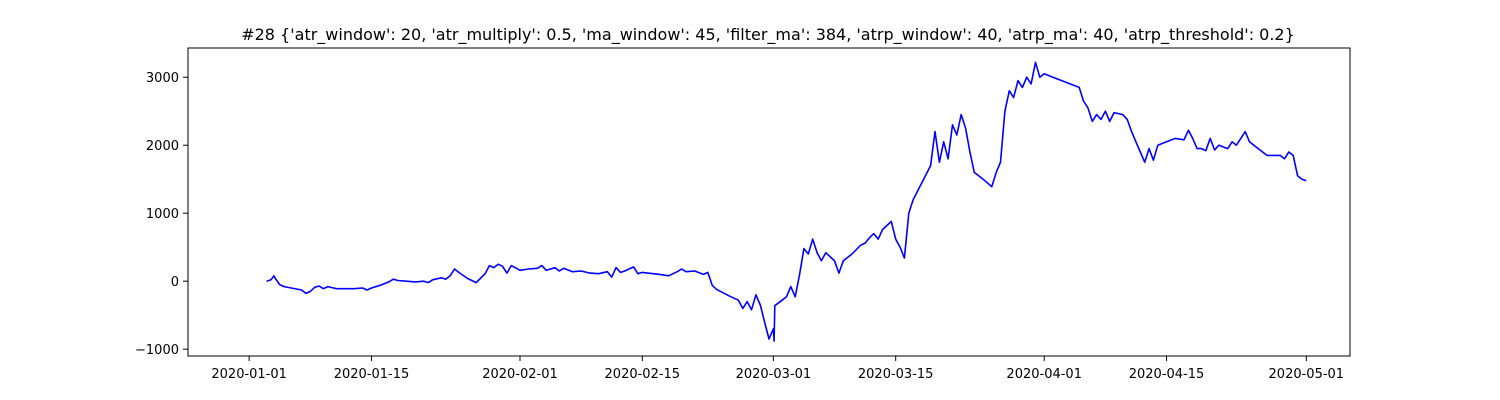 This screenshot has width=1500, height=400. What do you see at coordinates (896, 374) in the screenshot?
I see `x-tick-label: 2020-03-15` at bounding box center [896, 374].